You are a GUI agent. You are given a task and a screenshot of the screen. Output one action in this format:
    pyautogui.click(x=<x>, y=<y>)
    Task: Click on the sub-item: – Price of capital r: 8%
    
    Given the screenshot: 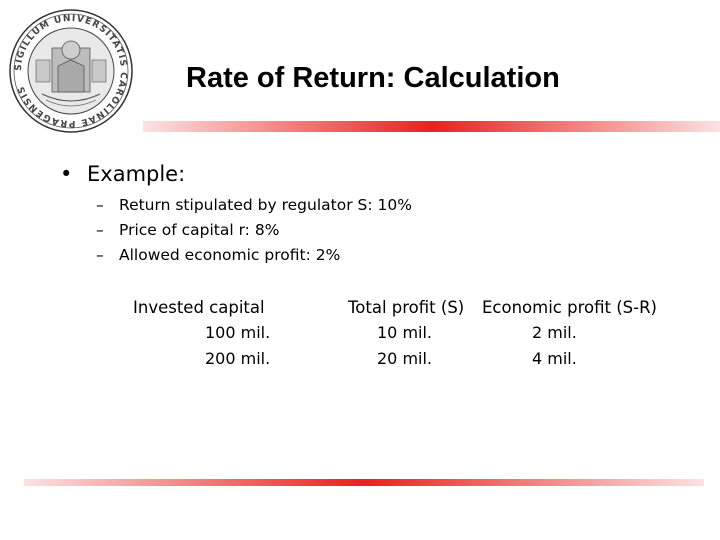 What is the action you would take?
    pyautogui.click(x=187, y=230)
    